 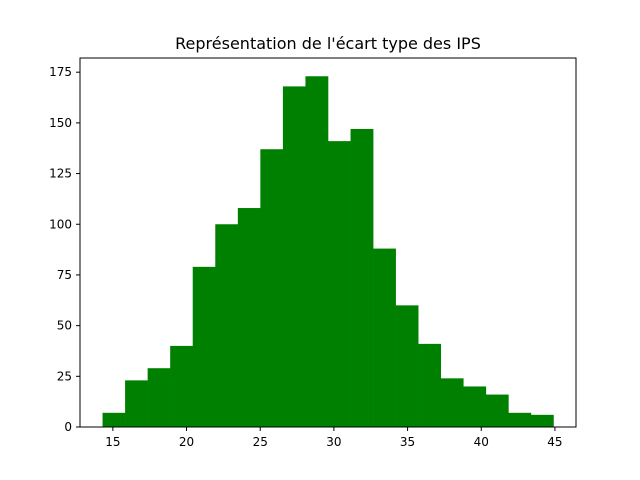 I want to click on x-tick-label: 25, so click(x=260, y=442).